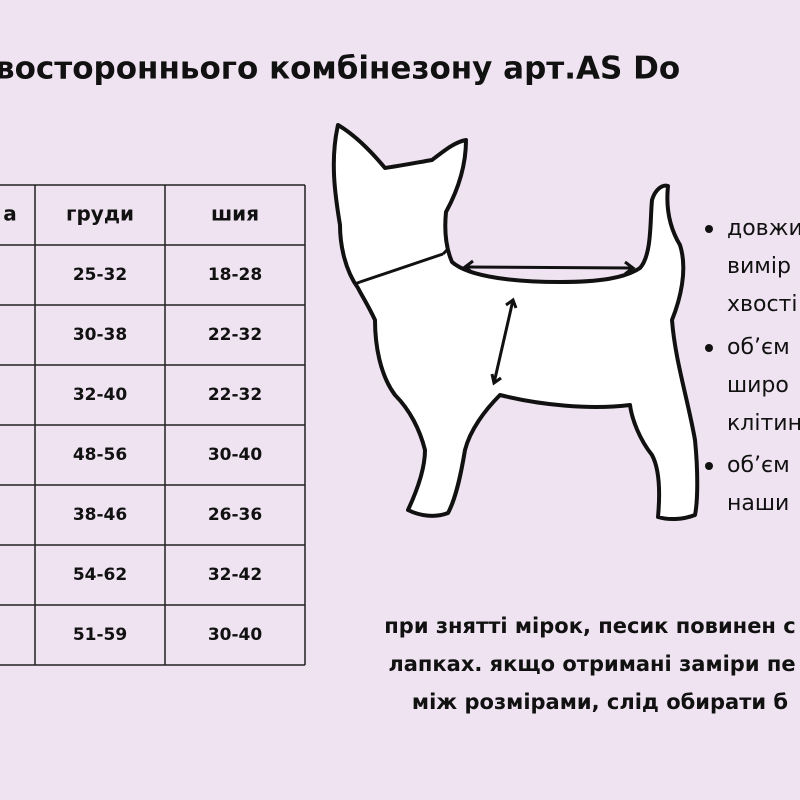 This screenshot has width=800, height=800. What do you see at coordinates (100, 635) in the screenshot?
I see `table-cell: 51-59` at bounding box center [100, 635].